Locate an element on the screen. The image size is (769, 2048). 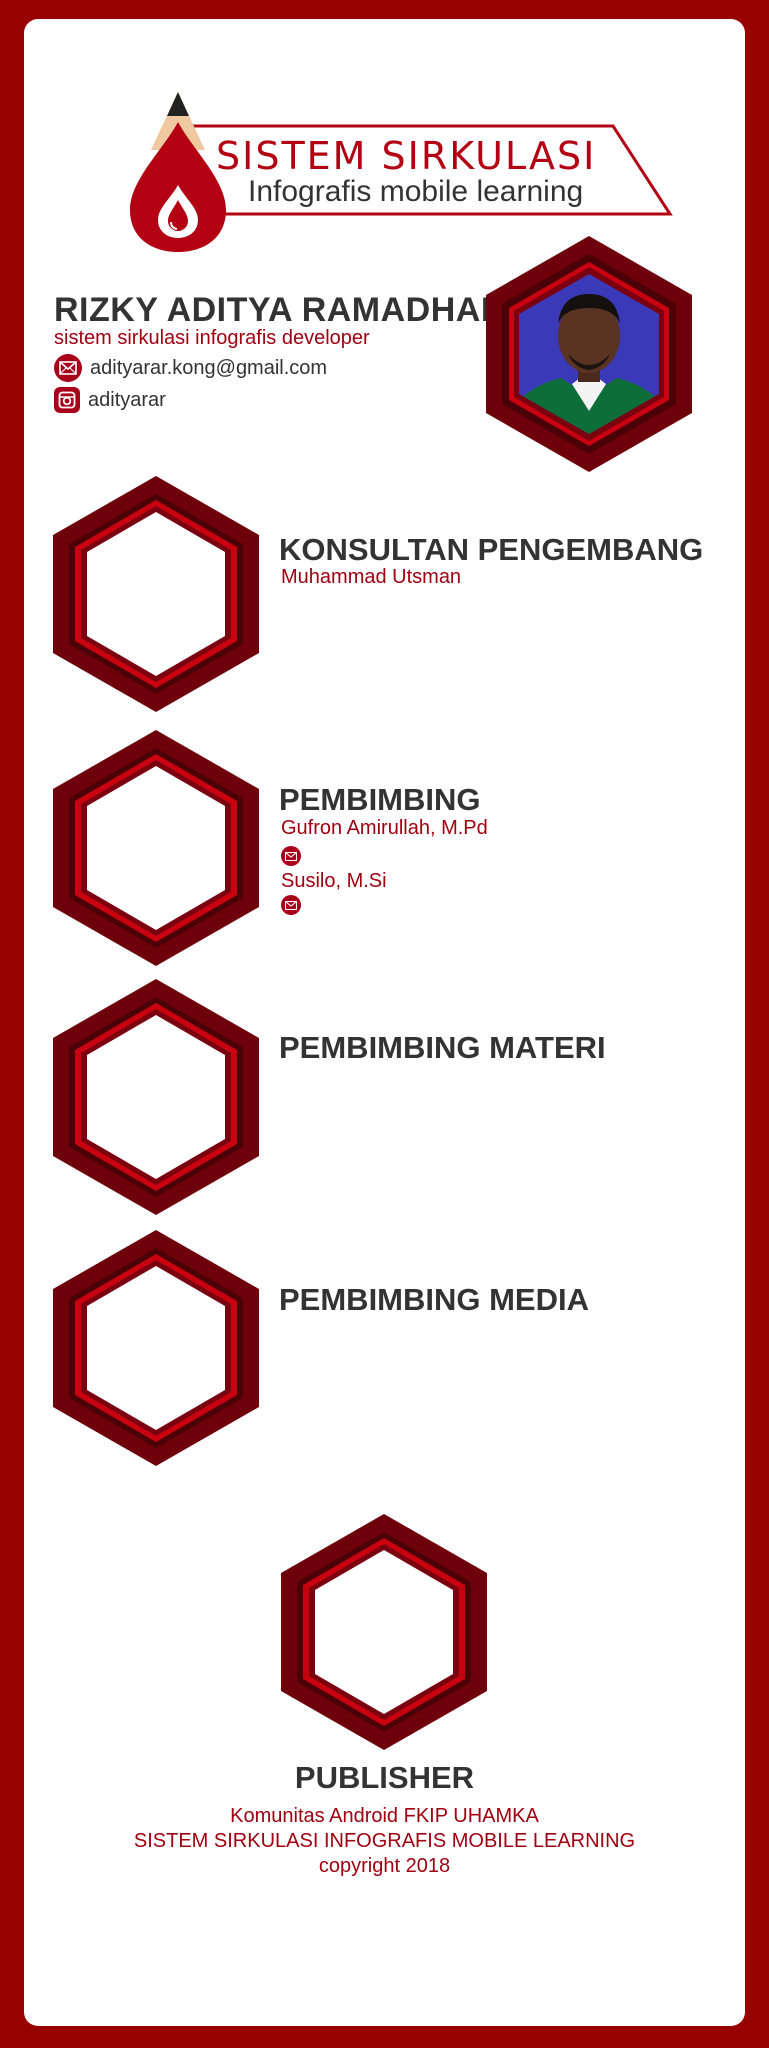
publisher-copyright: copyright 2018 is located at coordinates (384, 1866).